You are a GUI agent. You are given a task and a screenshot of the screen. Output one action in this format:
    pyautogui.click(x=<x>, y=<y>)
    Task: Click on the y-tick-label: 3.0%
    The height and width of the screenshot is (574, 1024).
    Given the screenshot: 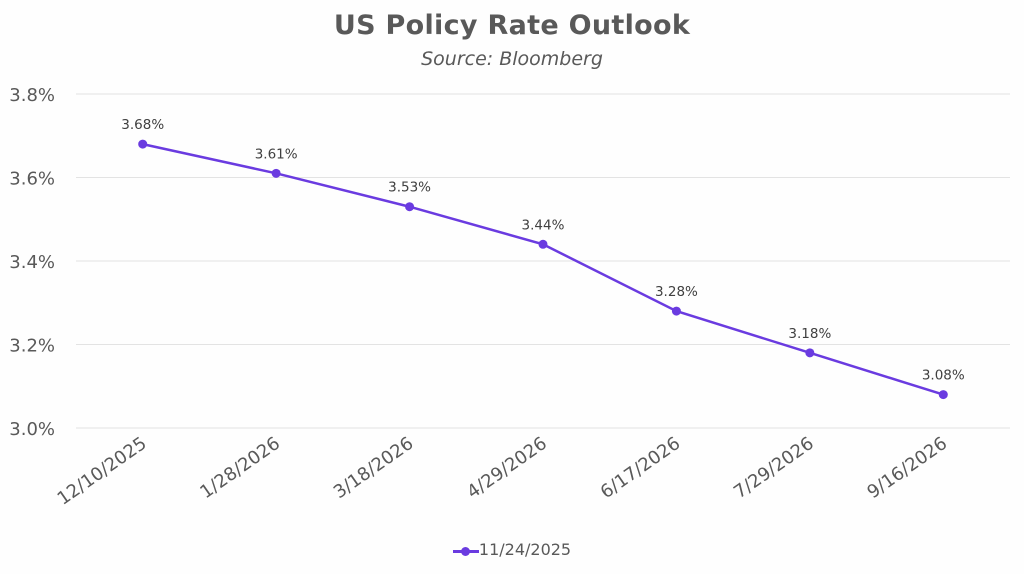 What is the action you would take?
    pyautogui.click(x=32, y=429)
    